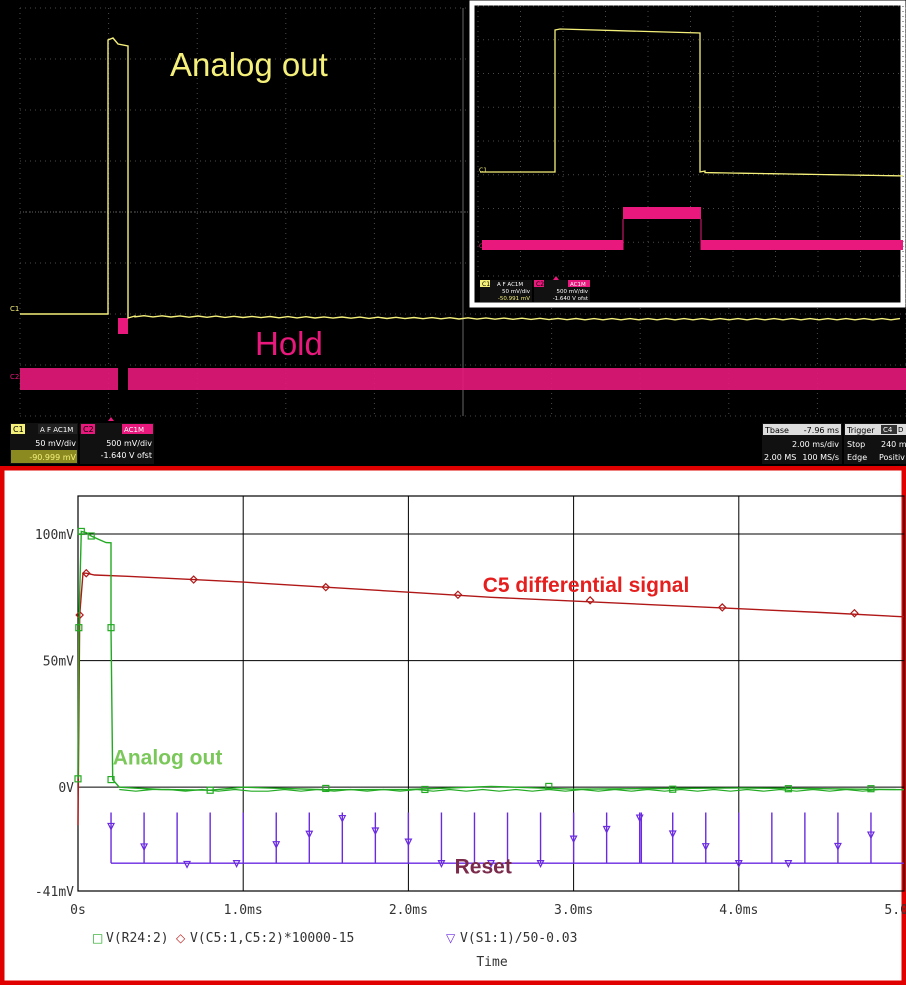 Image resolution: width=906 pixels, height=985 pixels. What do you see at coordinates (14, 377) in the screenshot?
I see `scope-ch2-marker: C2` at bounding box center [14, 377].